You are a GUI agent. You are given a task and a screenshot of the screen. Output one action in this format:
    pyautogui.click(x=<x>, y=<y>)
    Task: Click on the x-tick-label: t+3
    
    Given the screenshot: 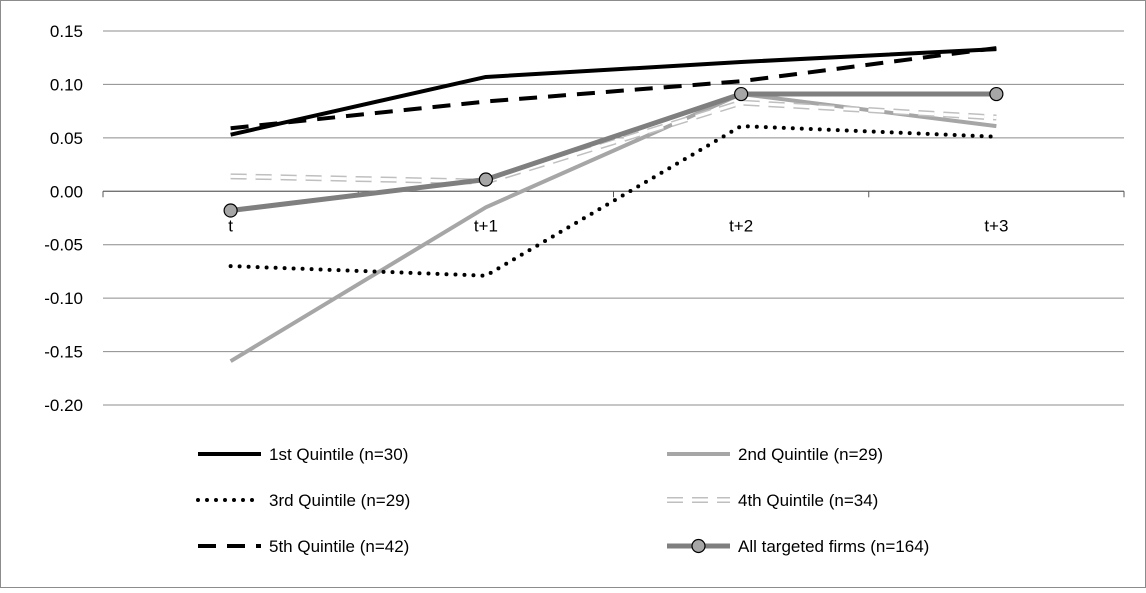 What is the action you would take?
    pyautogui.click(x=996, y=225)
    